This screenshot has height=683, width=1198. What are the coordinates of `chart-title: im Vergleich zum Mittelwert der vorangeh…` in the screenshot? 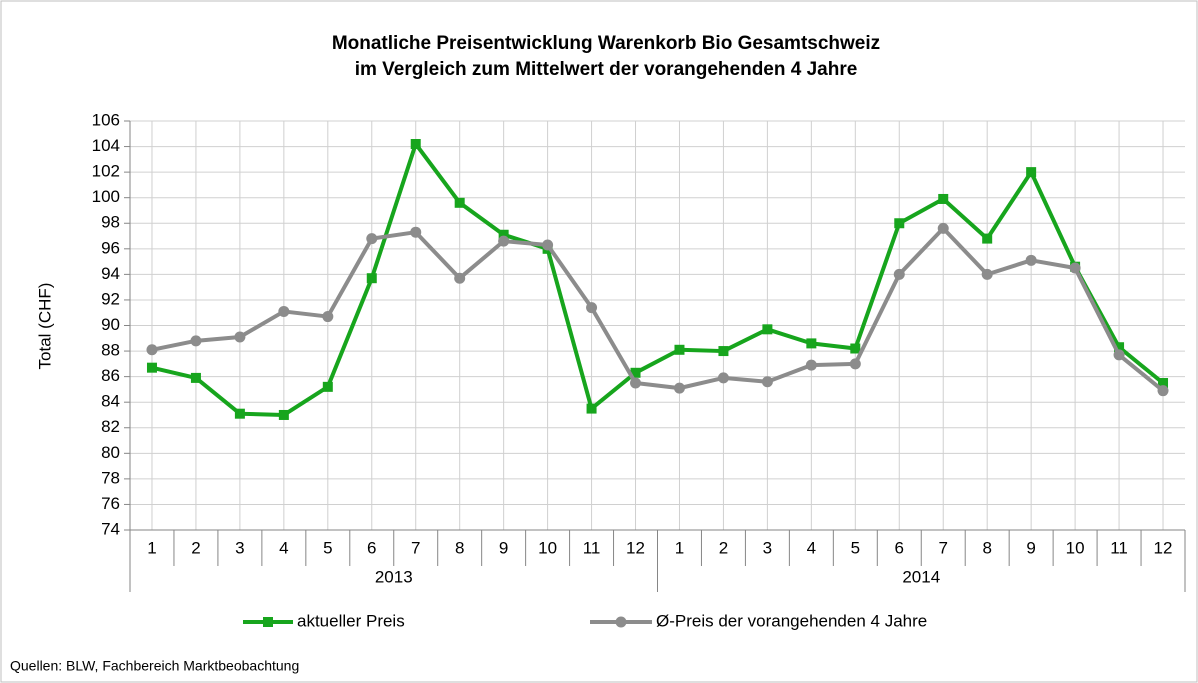 It's located at (606, 69).